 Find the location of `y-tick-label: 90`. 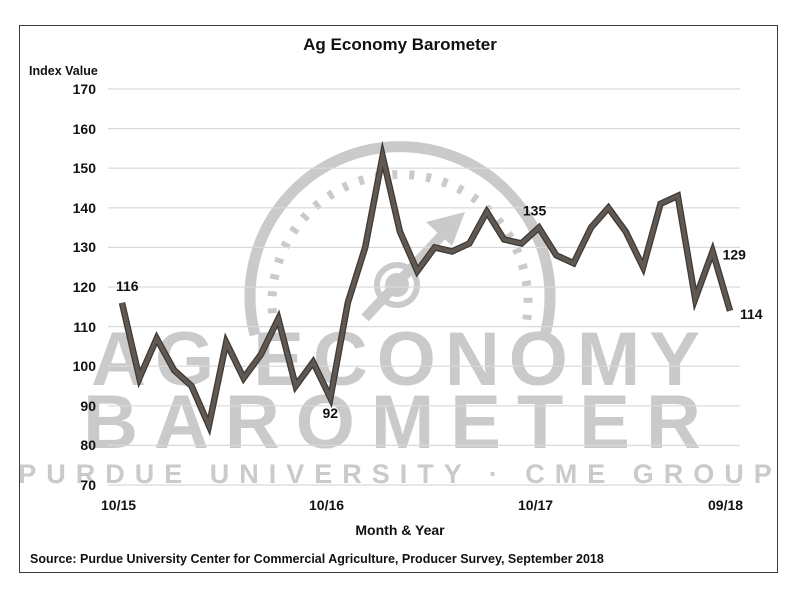

y-tick-label: 90 is located at coordinates (88, 405).